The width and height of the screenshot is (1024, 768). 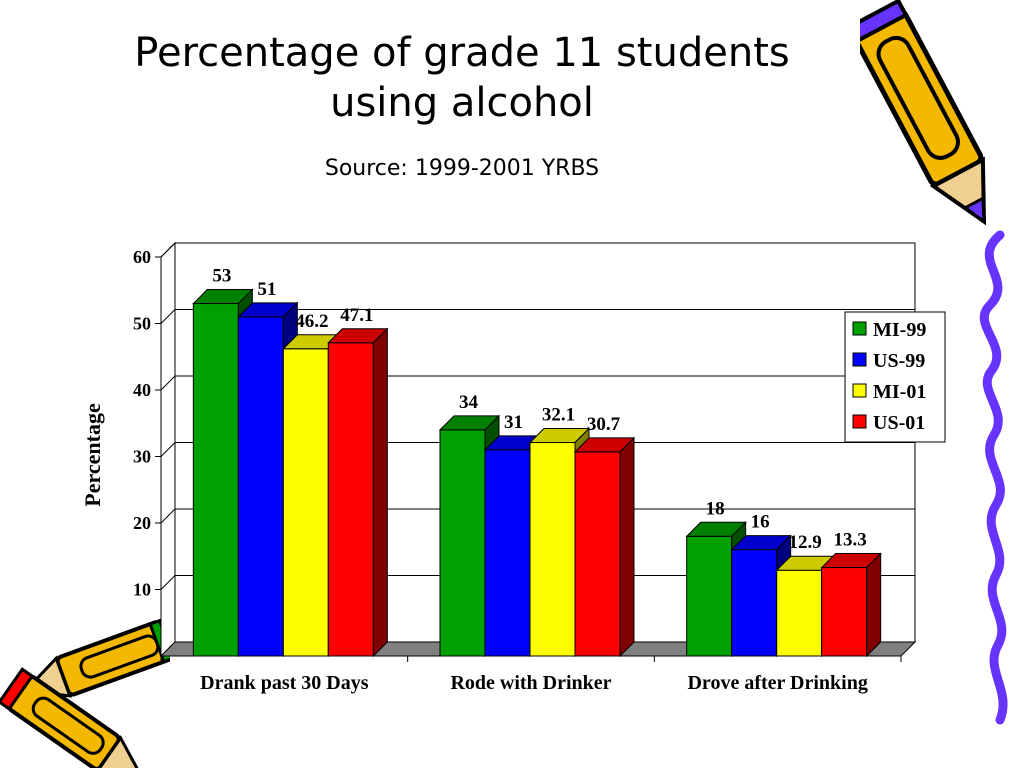 I want to click on y-tick-label: 20, so click(x=142, y=523).